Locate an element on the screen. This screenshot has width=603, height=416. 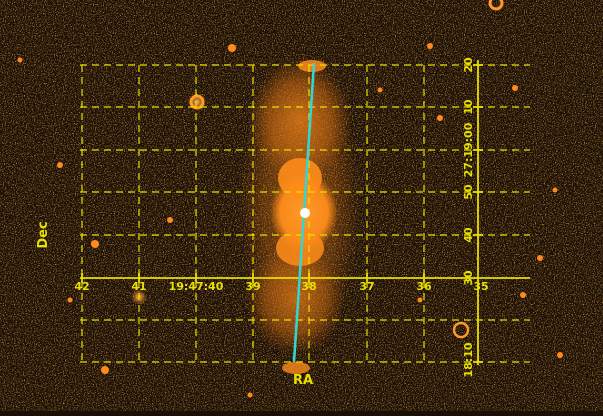
ra-tick-label: 36 is located at coordinates (424, 286).